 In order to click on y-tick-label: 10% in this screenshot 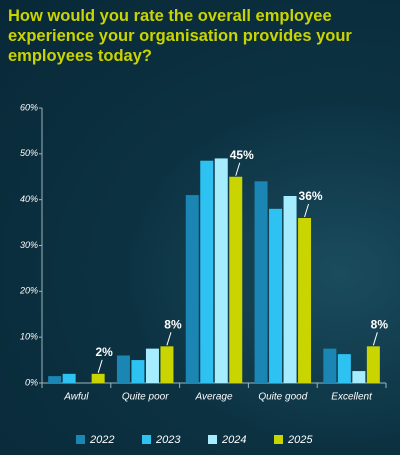, I will do `click(29, 337)`.